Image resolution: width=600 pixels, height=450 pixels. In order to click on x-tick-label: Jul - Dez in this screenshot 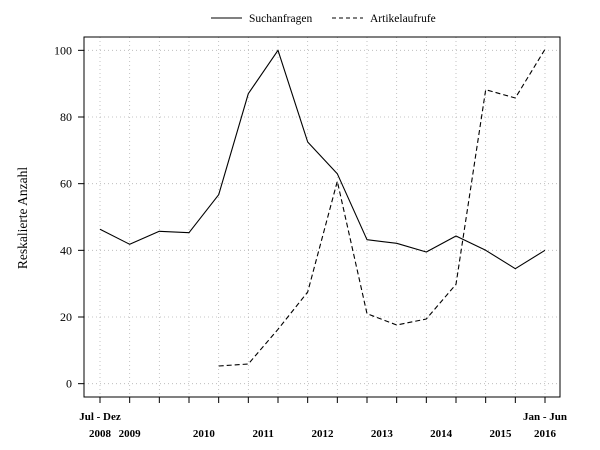, I will do `click(100, 417)`.